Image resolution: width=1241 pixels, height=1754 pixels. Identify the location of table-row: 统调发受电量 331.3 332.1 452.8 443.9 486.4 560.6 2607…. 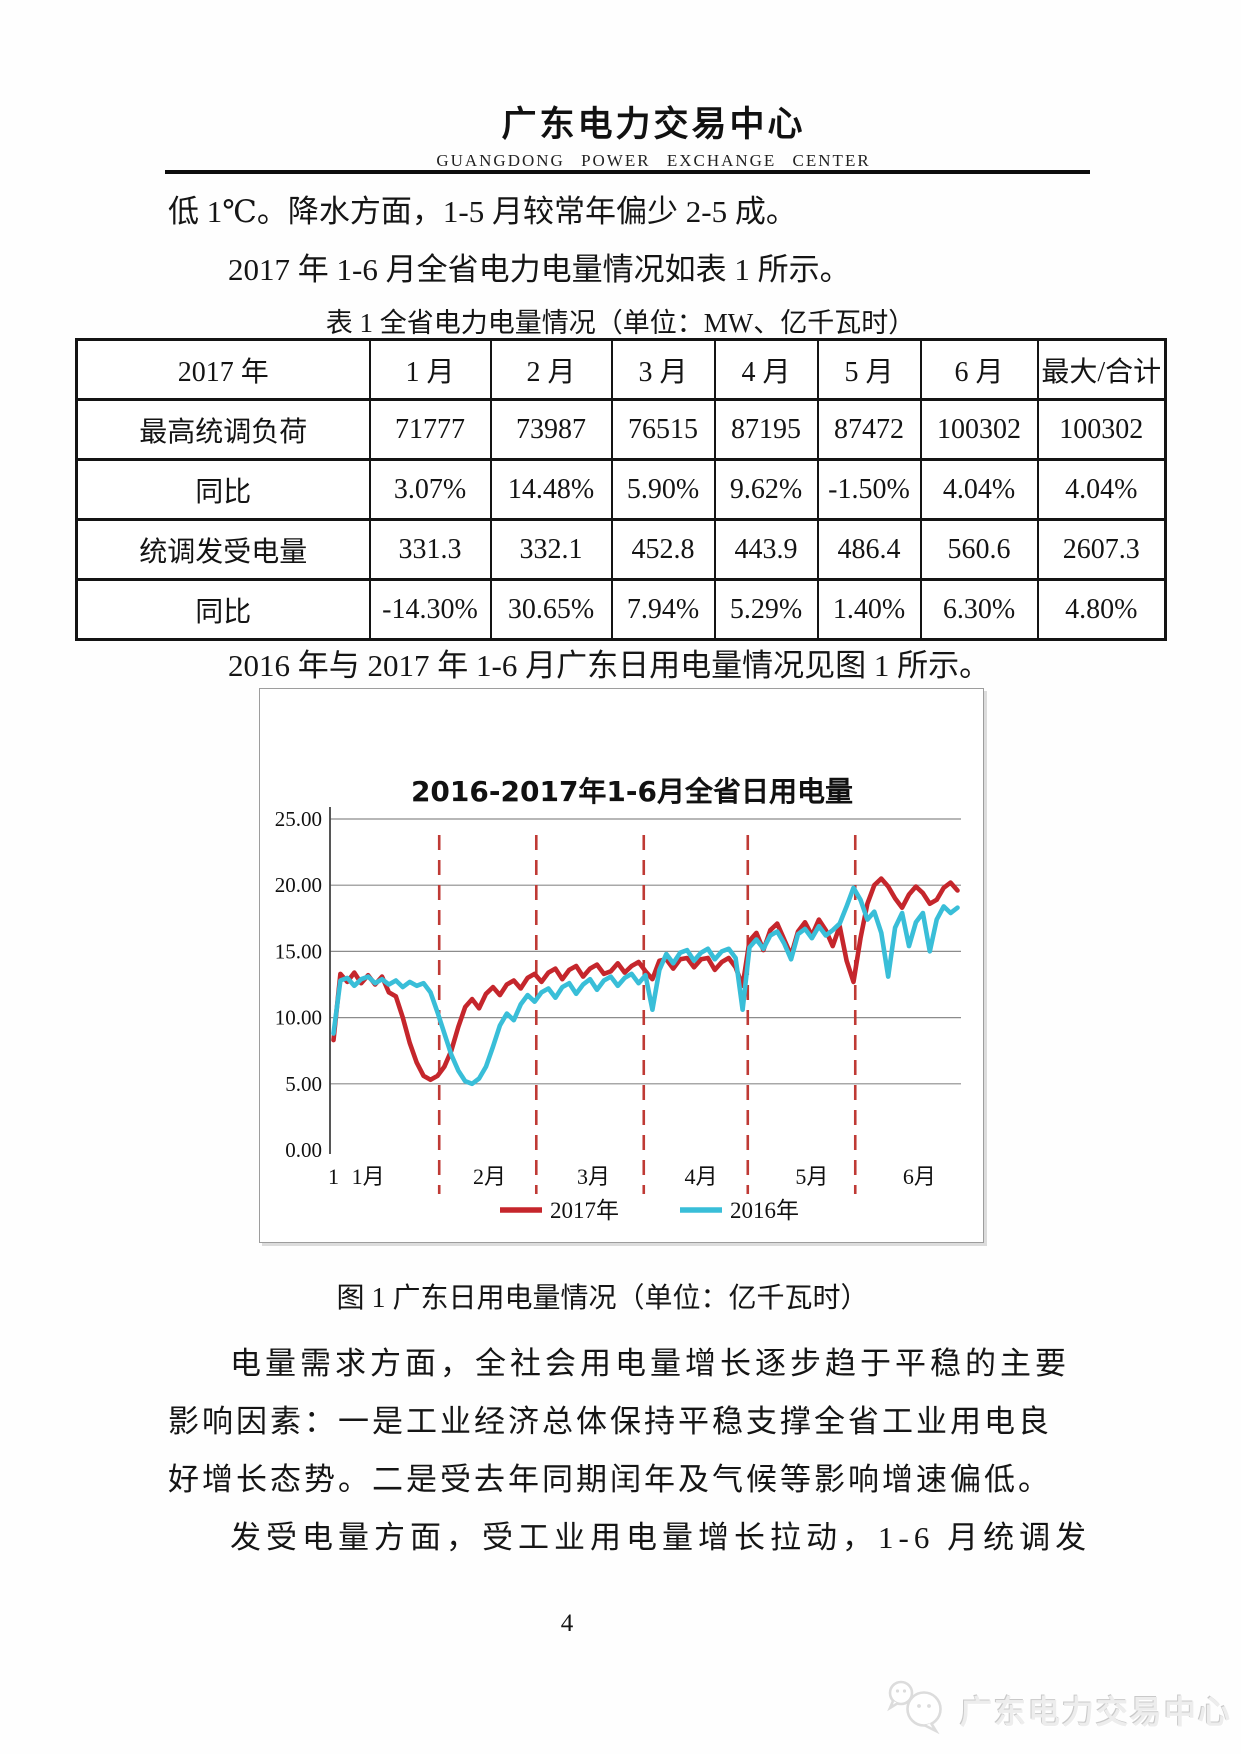
(621, 549).